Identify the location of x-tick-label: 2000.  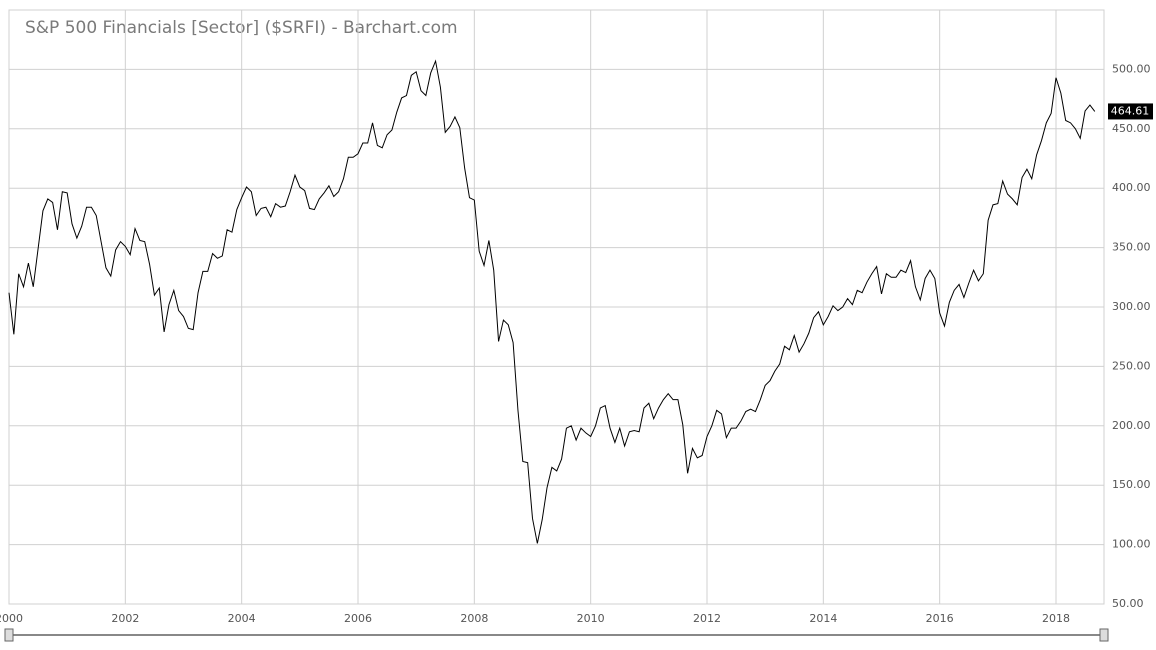
(11, 618).